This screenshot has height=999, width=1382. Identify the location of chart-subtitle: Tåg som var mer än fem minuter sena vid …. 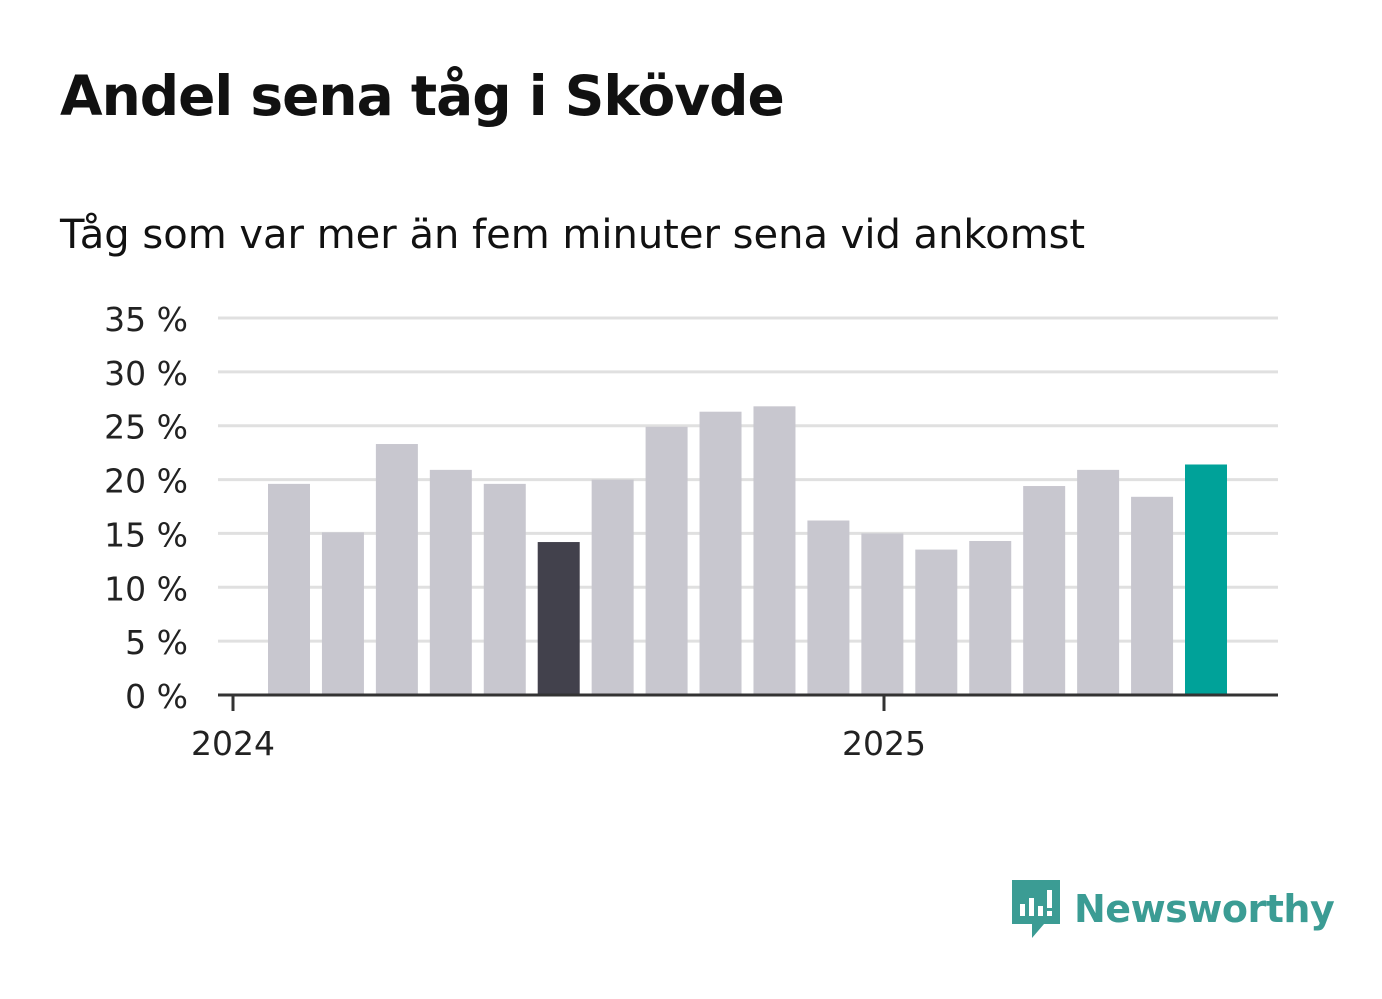
(573, 235).